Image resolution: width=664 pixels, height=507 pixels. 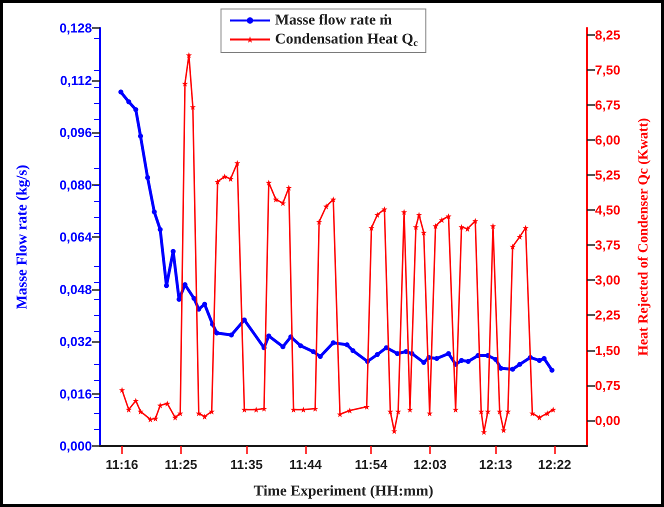 What do you see at coordinates (246, 464) in the screenshot?
I see `x-tick-label: 11:35` at bounding box center [246, 464].